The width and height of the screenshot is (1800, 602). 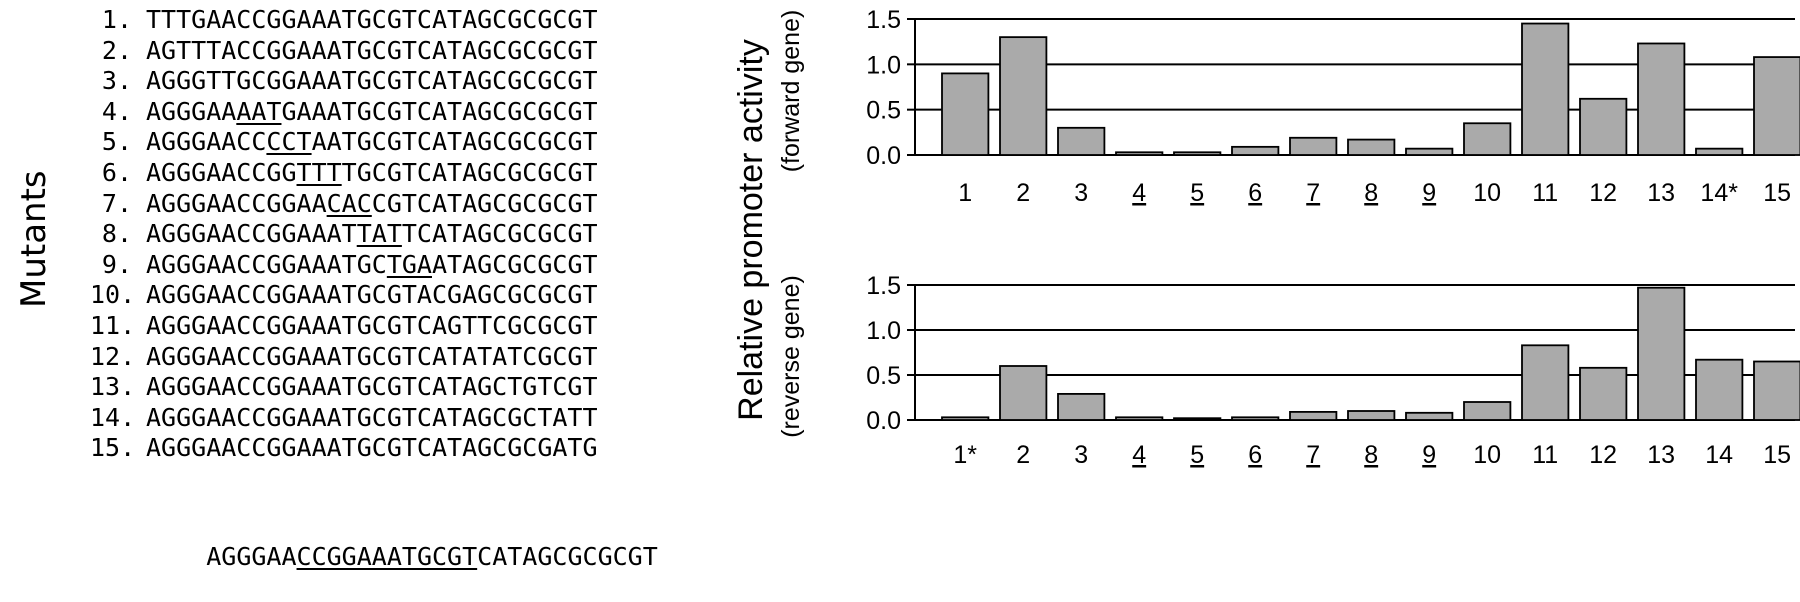 I want to click on sequence-row: 2. AGTTTACCGGAAATGCGTCATAGCGCGCGT, so click(x=344, y=51).